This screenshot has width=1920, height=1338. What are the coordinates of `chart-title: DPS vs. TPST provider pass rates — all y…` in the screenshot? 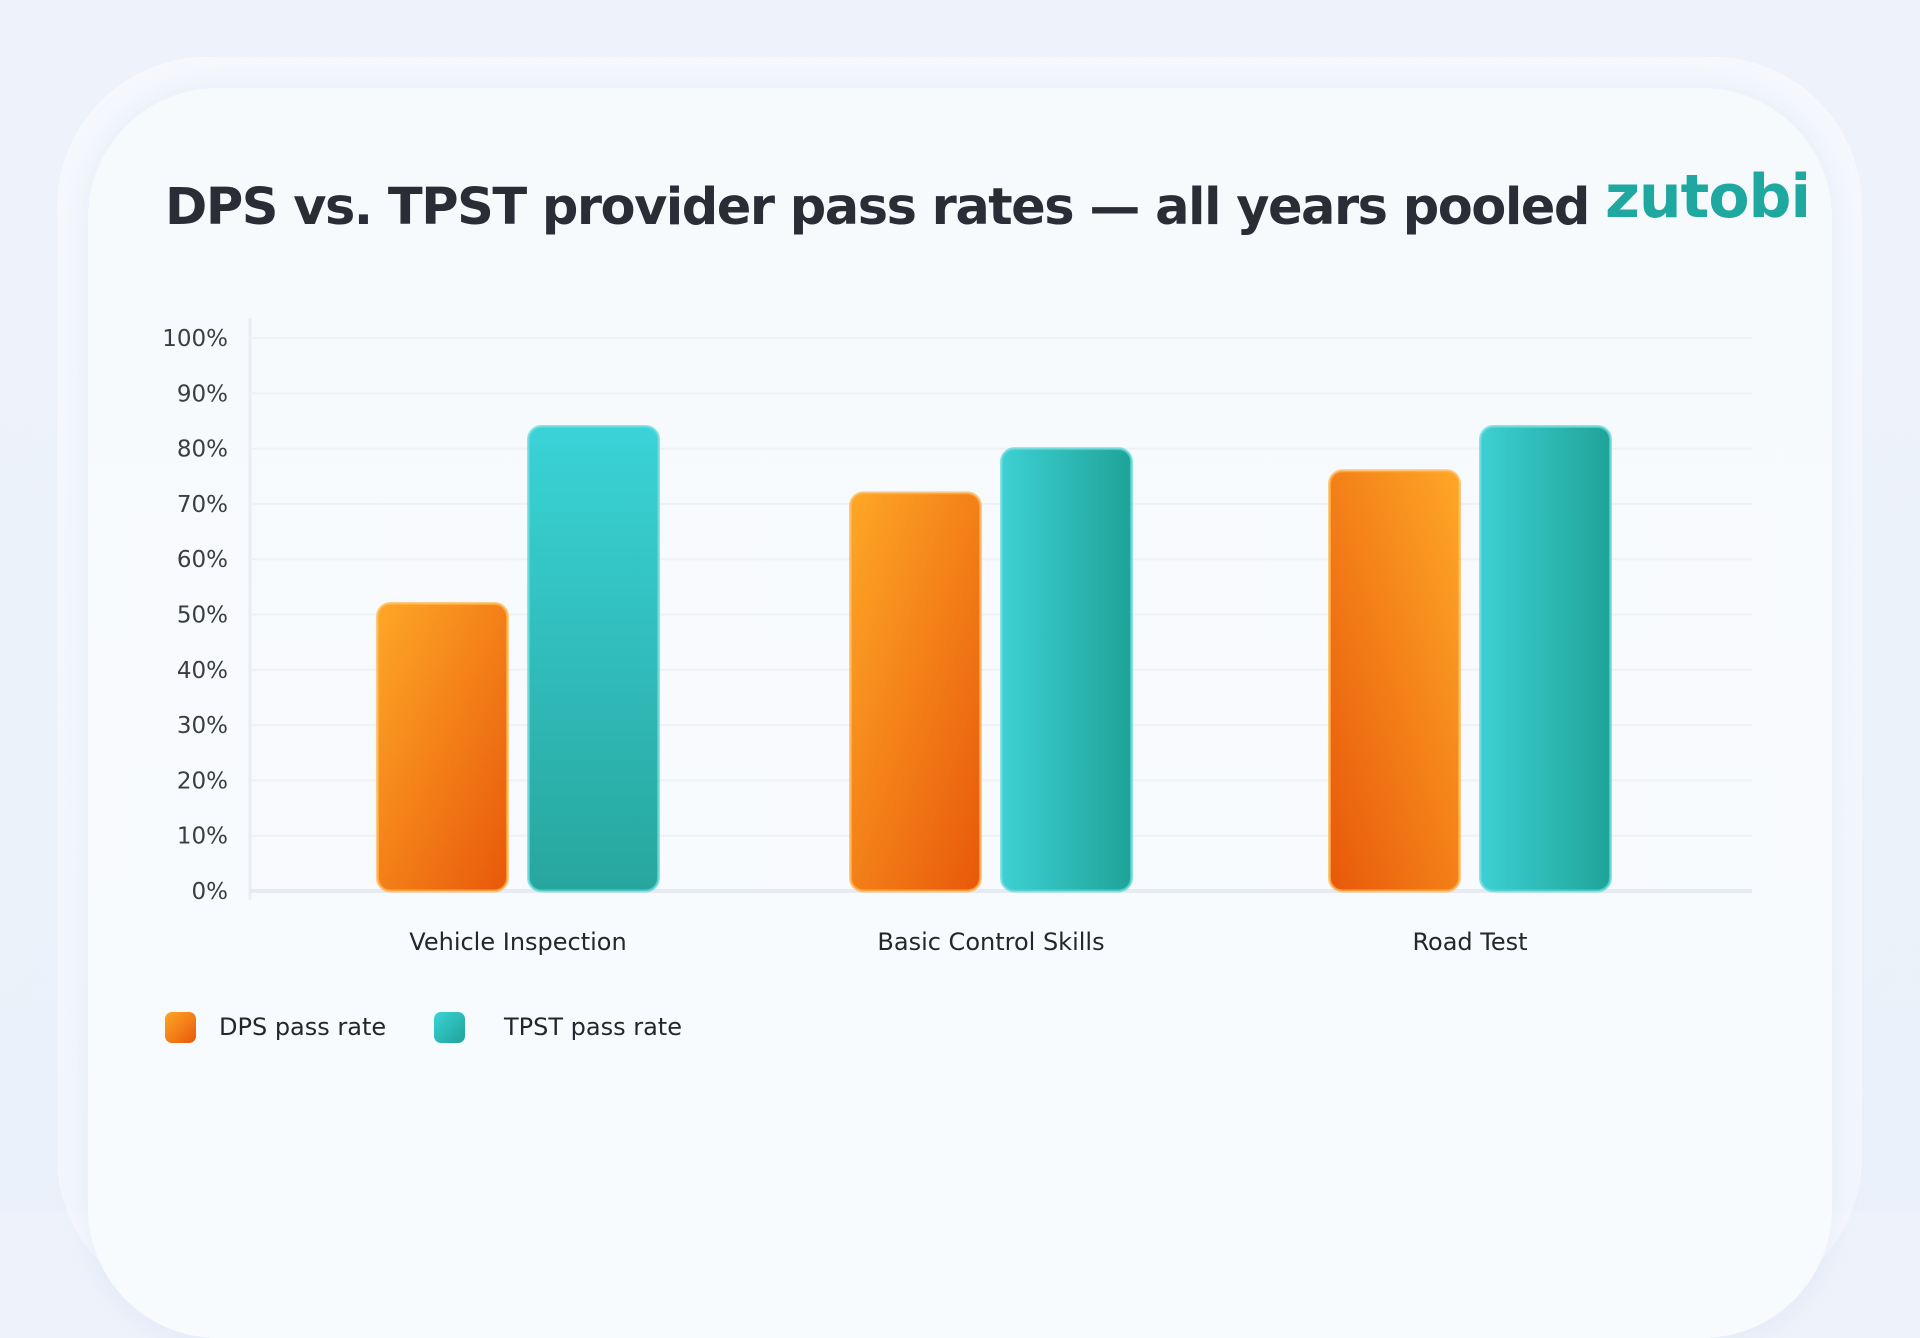 It's located at (877, 207).